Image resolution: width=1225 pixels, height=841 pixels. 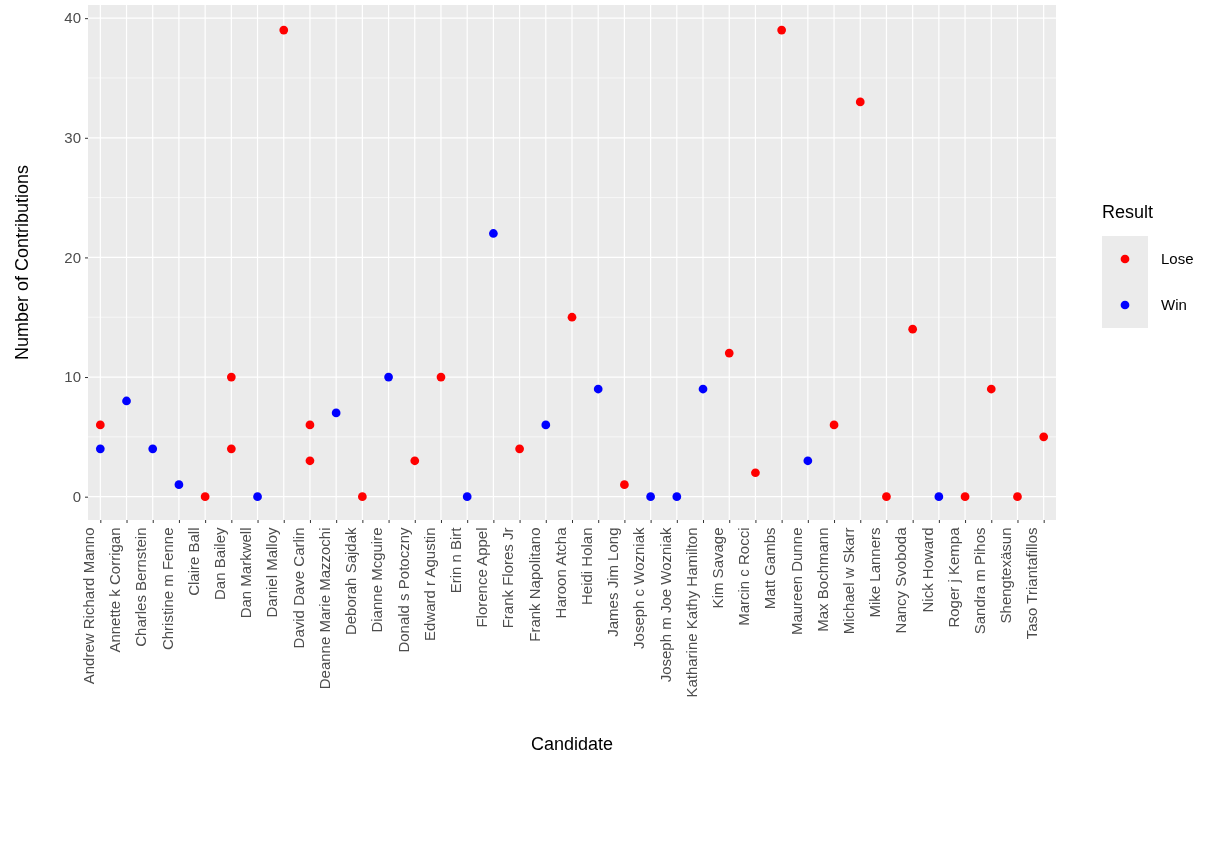 What do you see at coordinates (220, 564) in the screenshot?
I see `x-tick-label: Dan Bailey` at bounding box center [220, 564].